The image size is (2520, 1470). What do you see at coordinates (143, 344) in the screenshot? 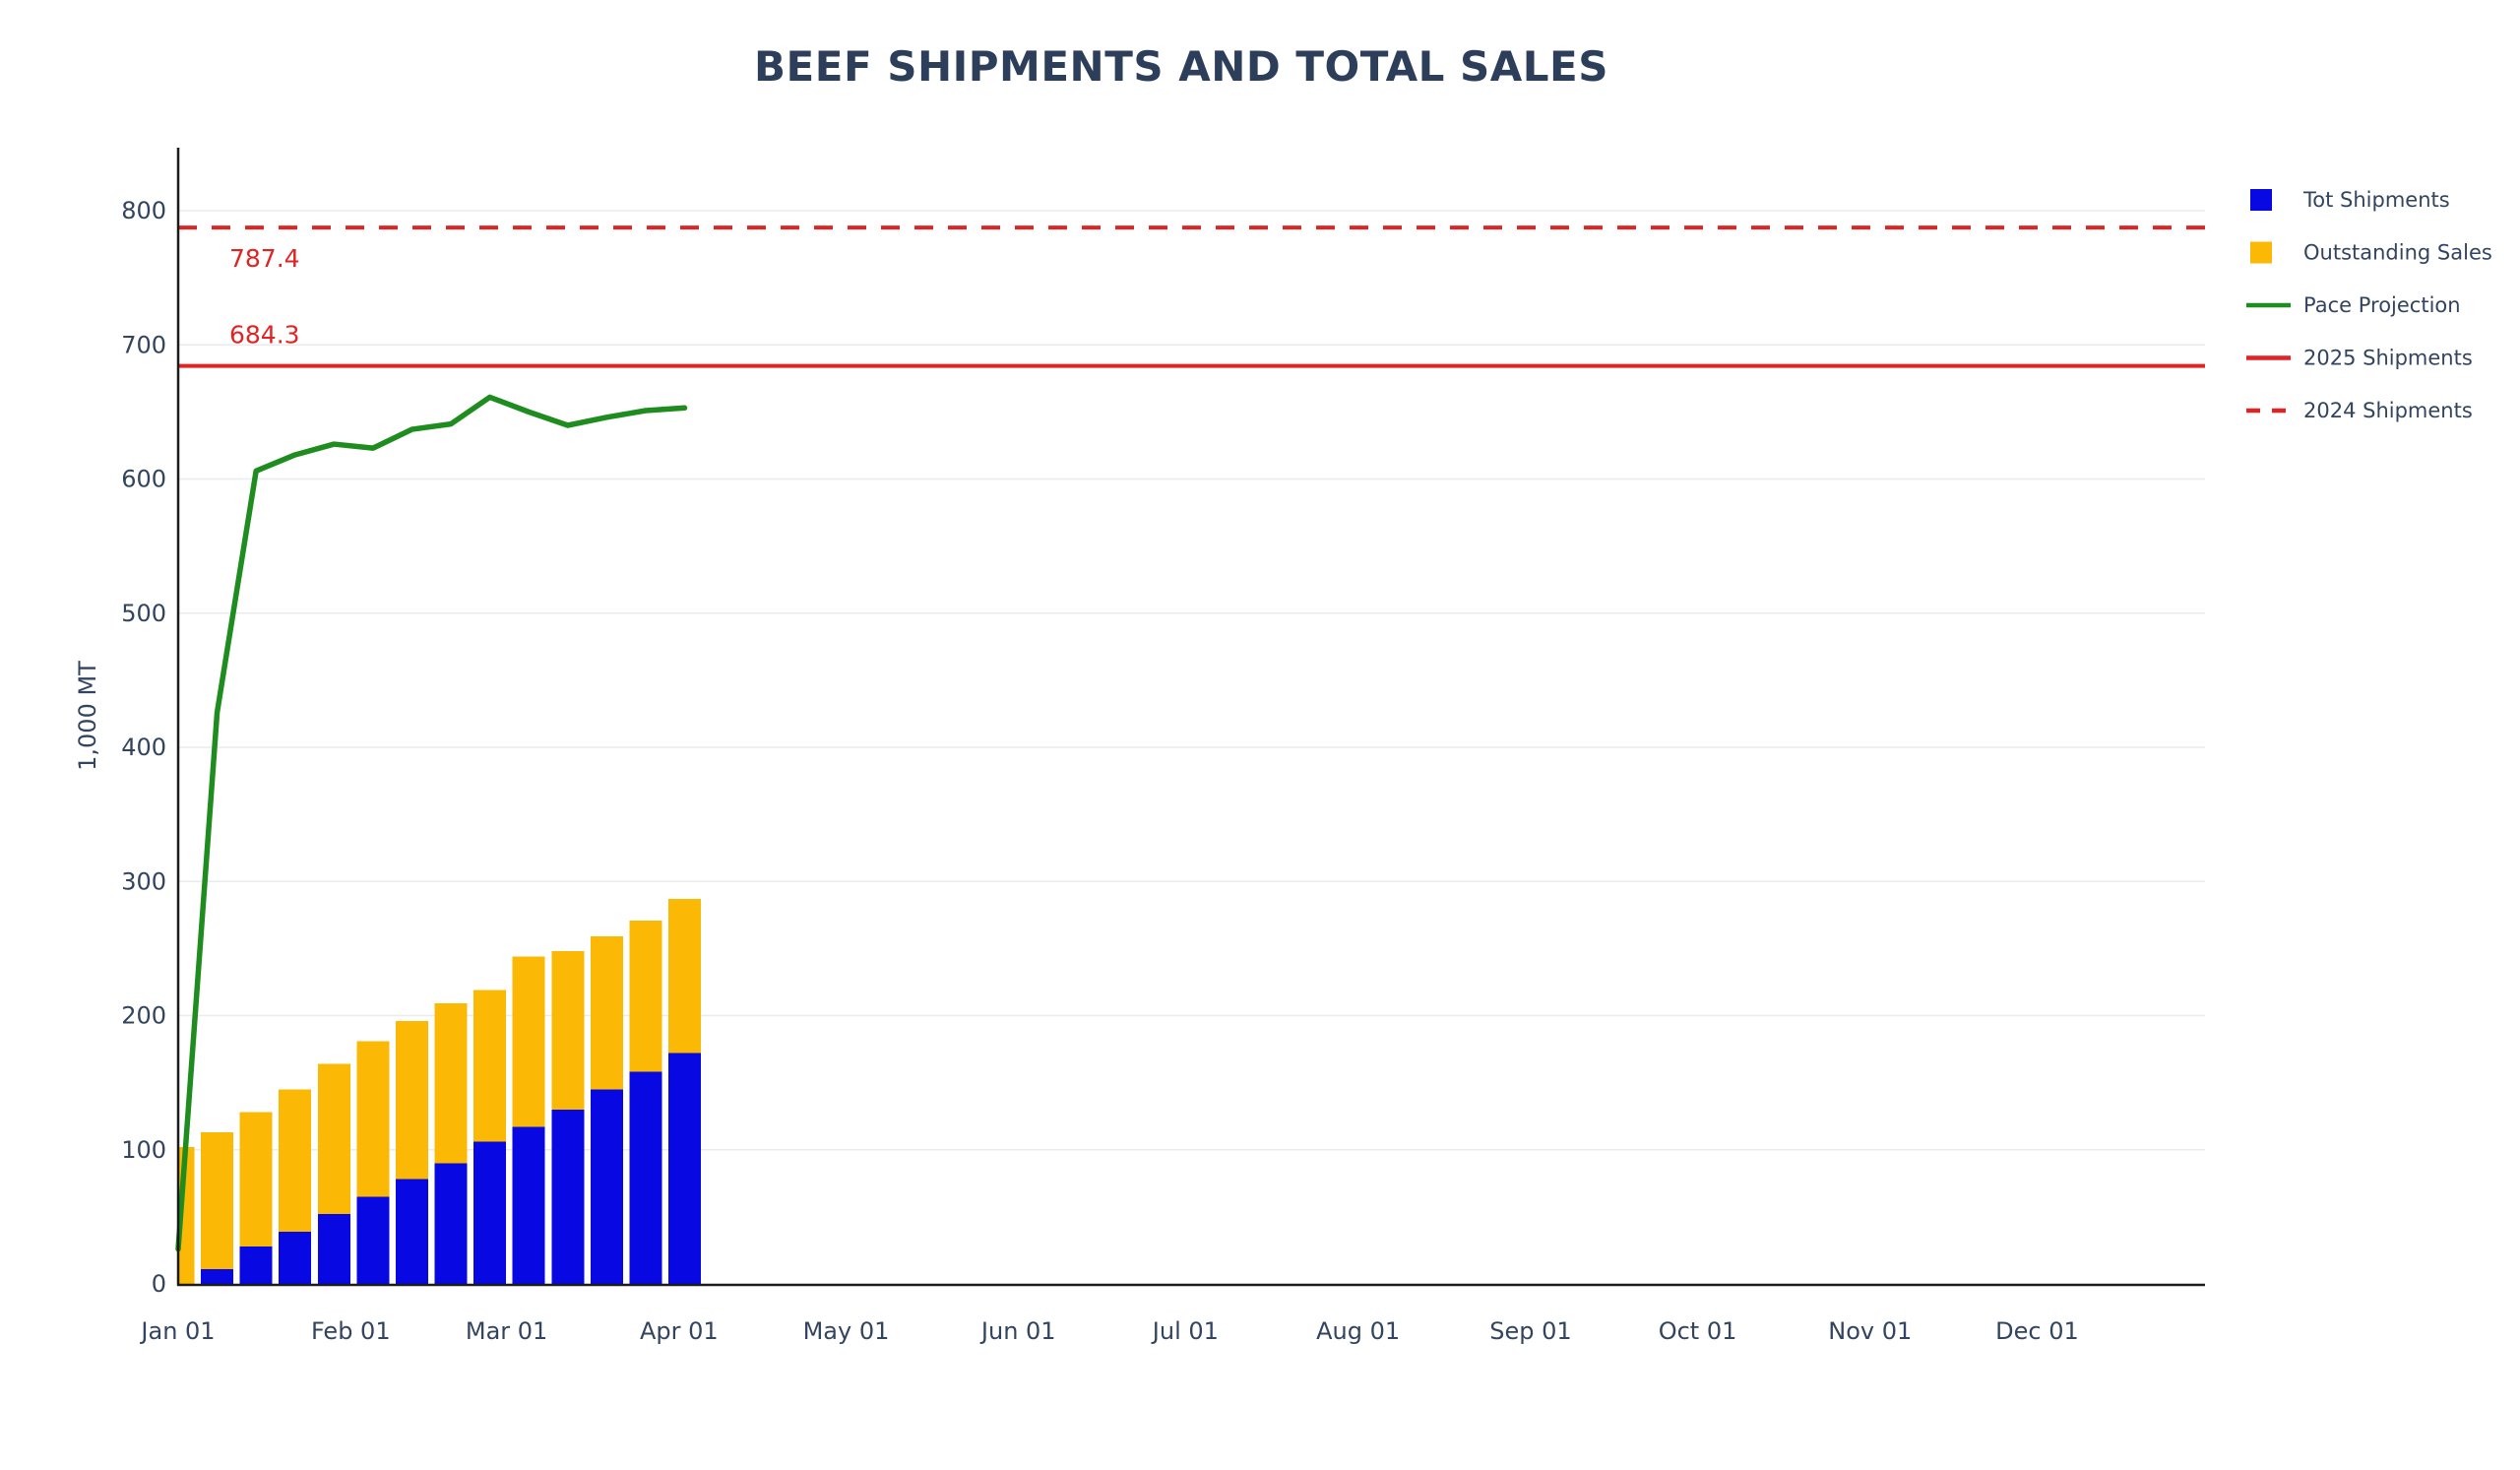
I see `y-tick-label: 700` at bounding box center [143, 344].